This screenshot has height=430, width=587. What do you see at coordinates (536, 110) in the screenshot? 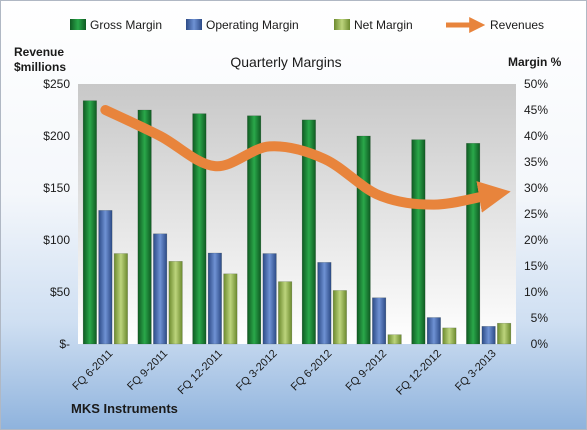
I see `right-tick-label: 45%` at bounding box center [536, 110].